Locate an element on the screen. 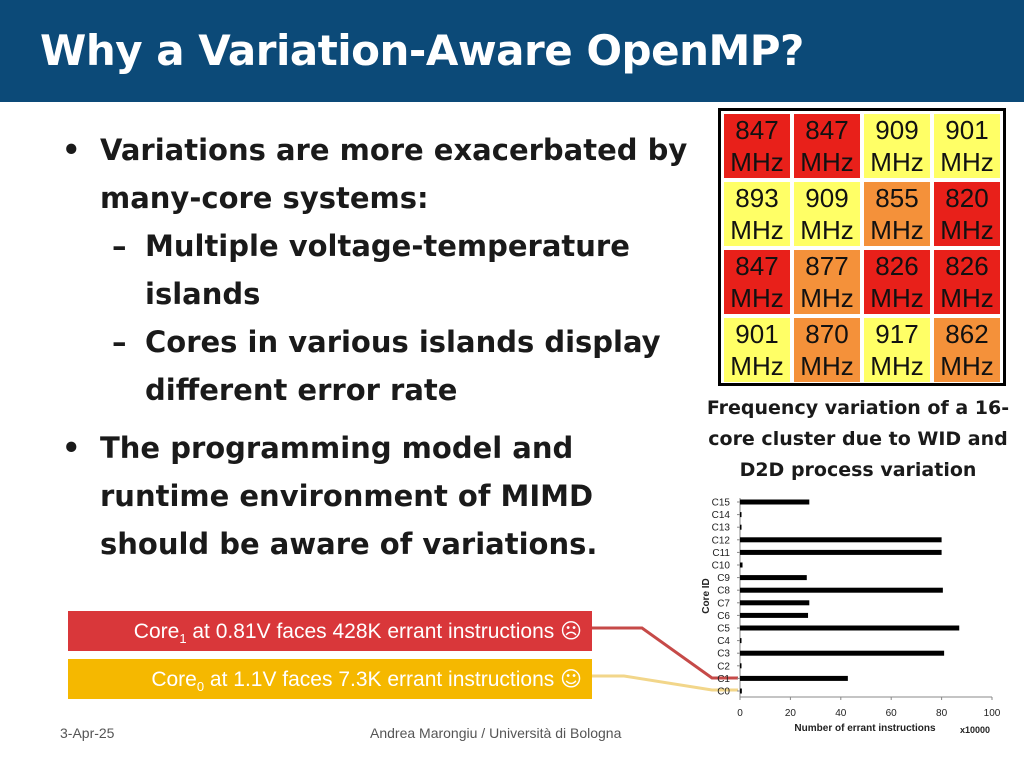 The width and height of the screenshot is (1024, 768). footer-date: 3-Apr-25 is located at coordinates (87, 733).